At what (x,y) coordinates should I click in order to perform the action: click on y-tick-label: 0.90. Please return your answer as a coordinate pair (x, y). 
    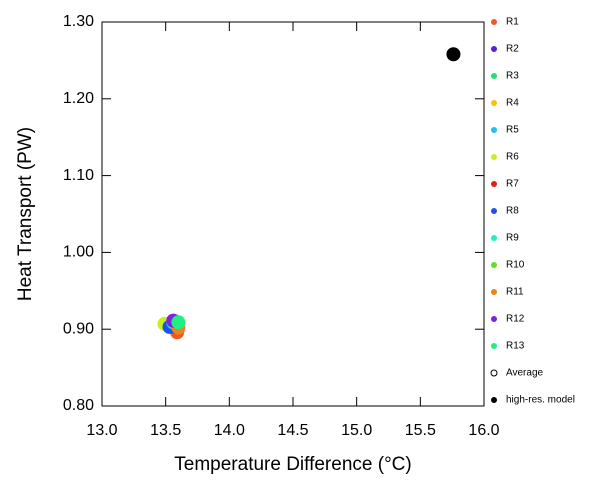
    Looking at the image, I should click on (78, 328).